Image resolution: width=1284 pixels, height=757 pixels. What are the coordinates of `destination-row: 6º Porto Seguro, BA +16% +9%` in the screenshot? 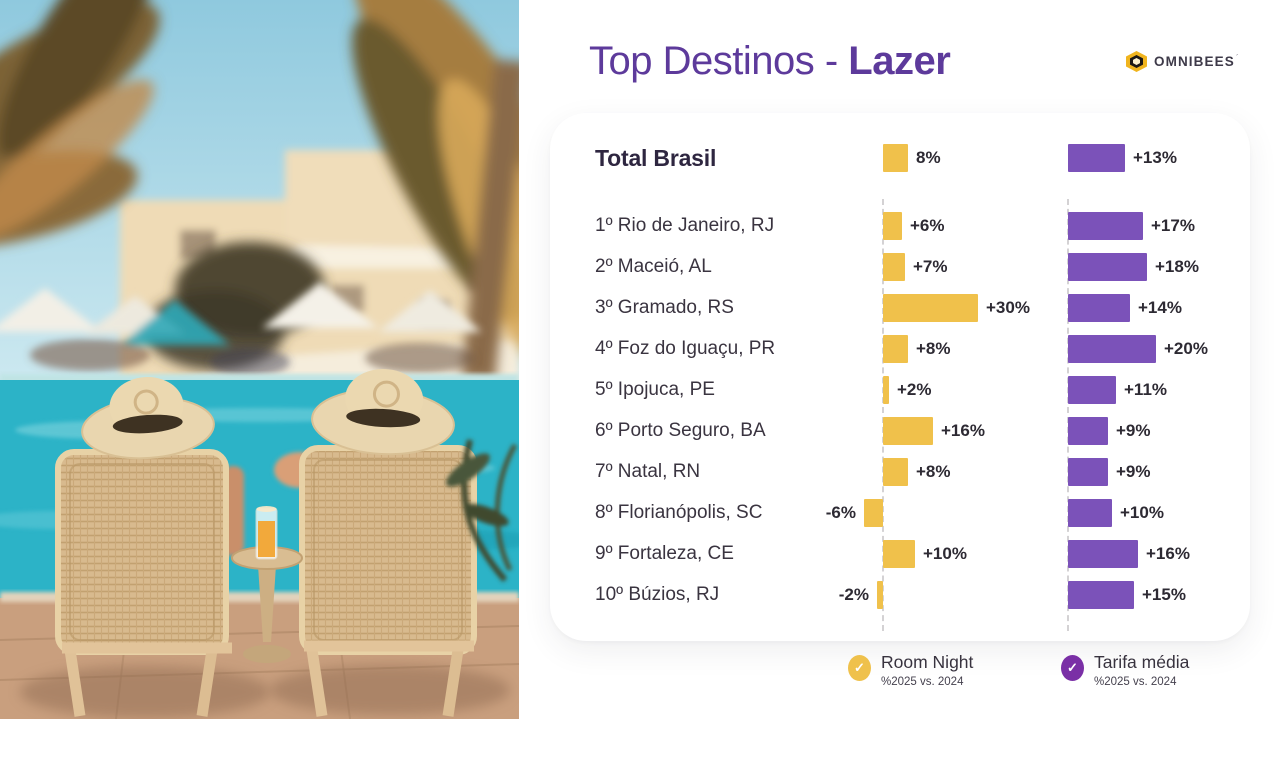 It's located at (900, 430).